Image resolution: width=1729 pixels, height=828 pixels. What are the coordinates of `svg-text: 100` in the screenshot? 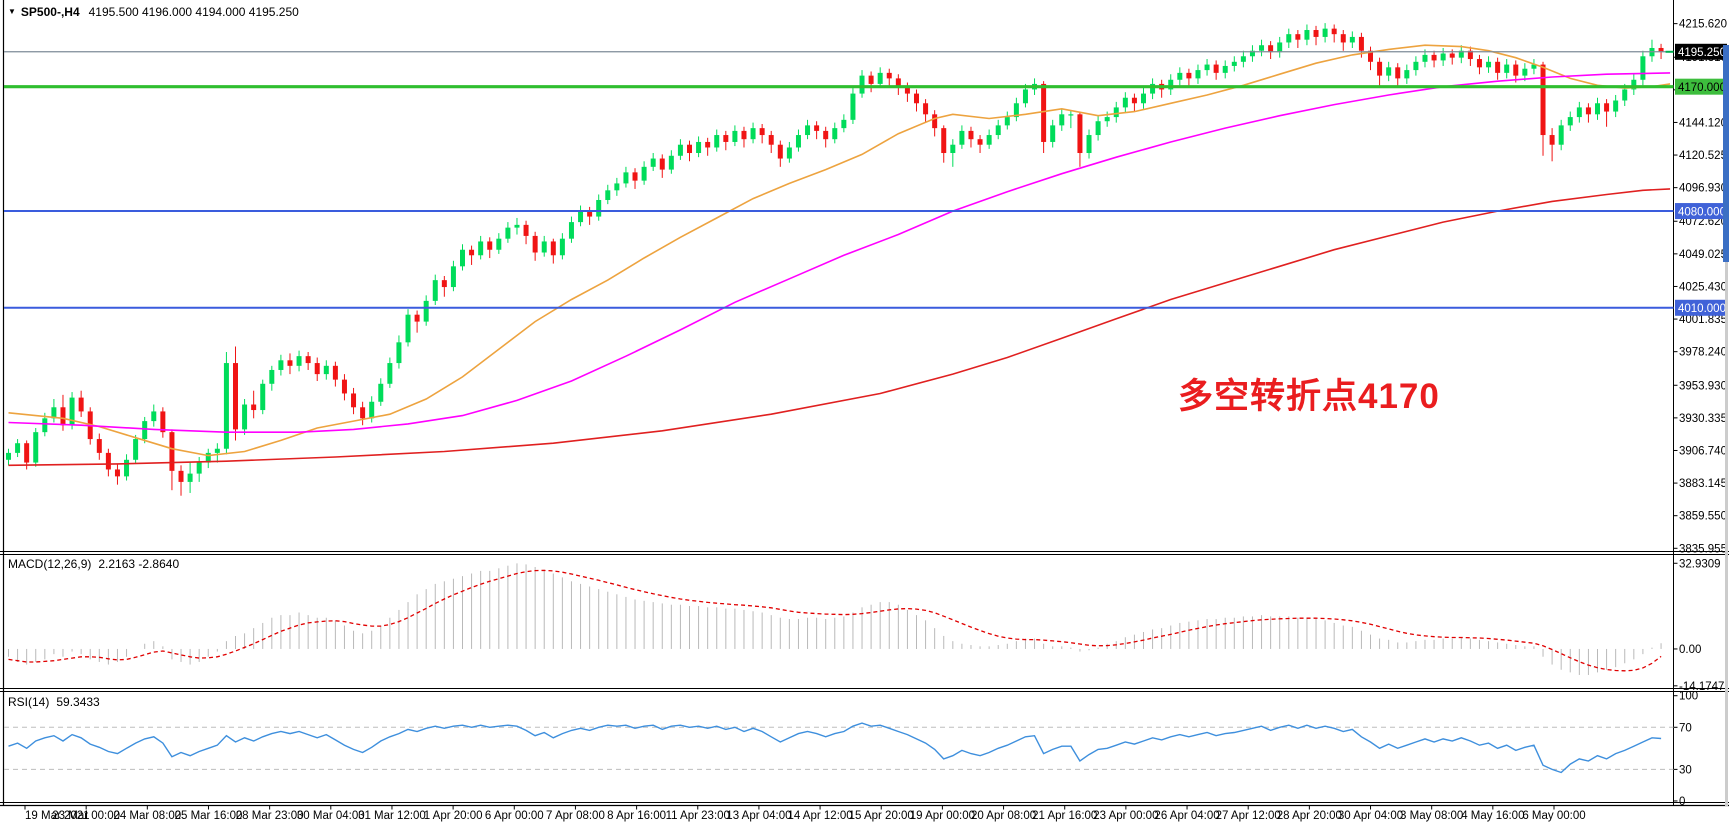 It's located at (1688, 697).